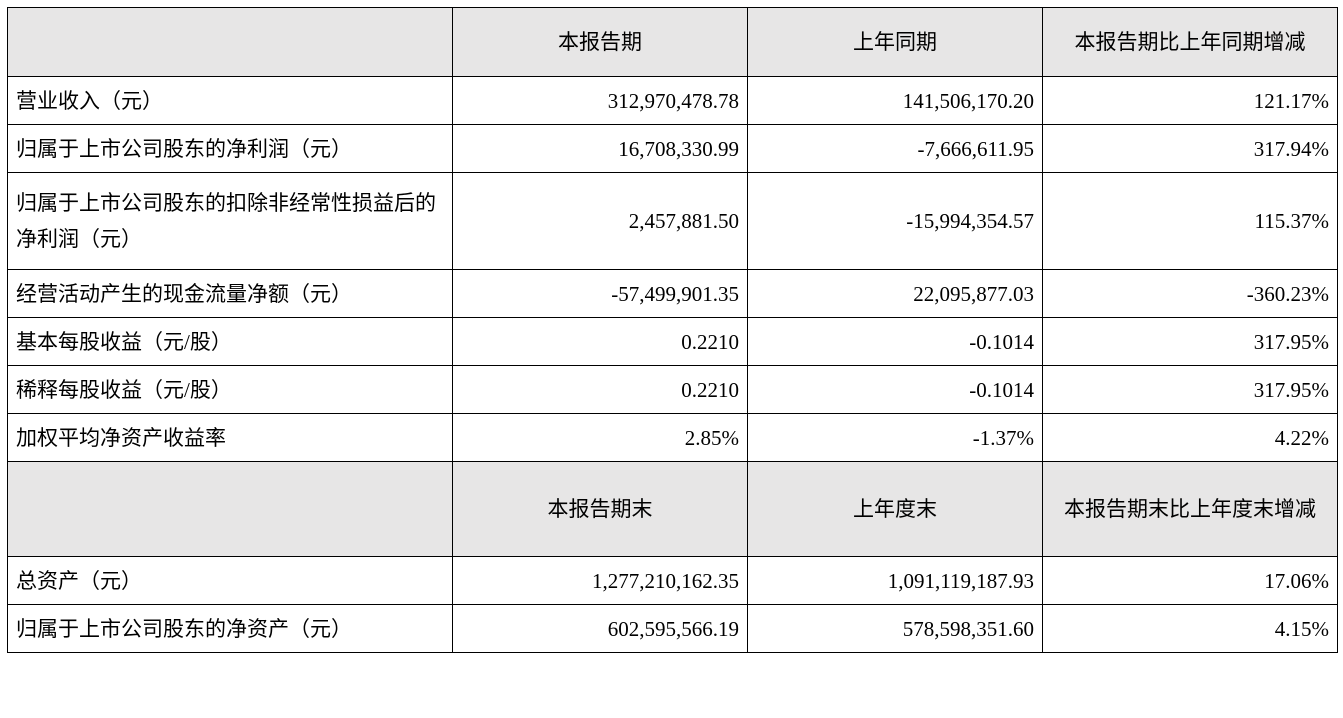 Image resolution: width=1343 pixels, height=718 pixels. Describe the element at coordinates (1190, 42) in the screenshot. I see `header-cell: 本报告期比上年同期增减` at that location.